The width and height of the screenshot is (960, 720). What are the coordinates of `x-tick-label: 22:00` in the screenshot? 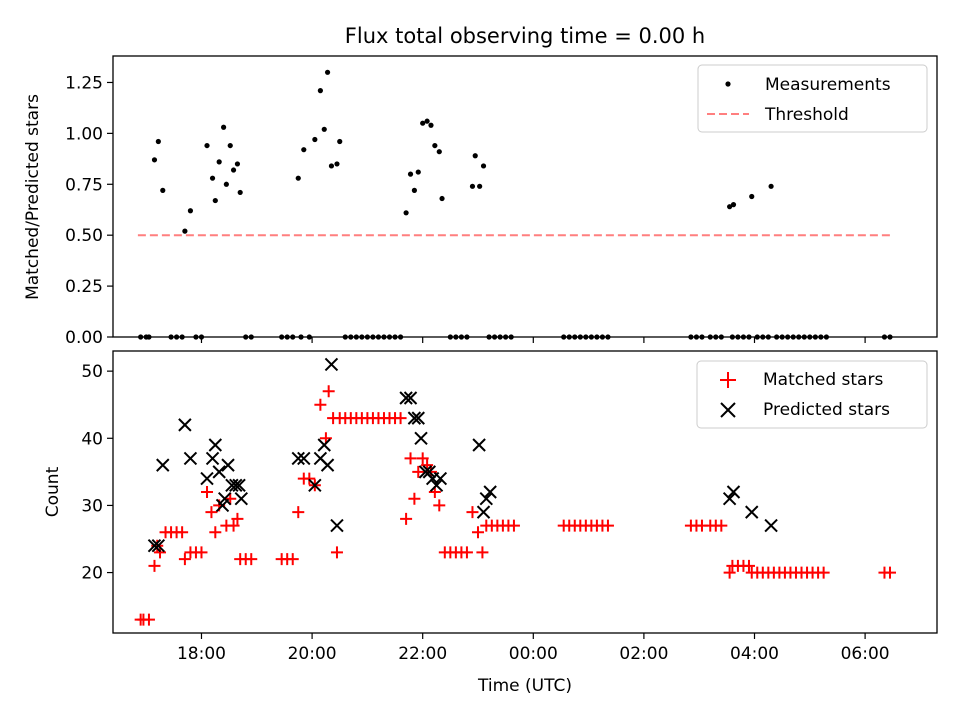 It's located at (422, 654).